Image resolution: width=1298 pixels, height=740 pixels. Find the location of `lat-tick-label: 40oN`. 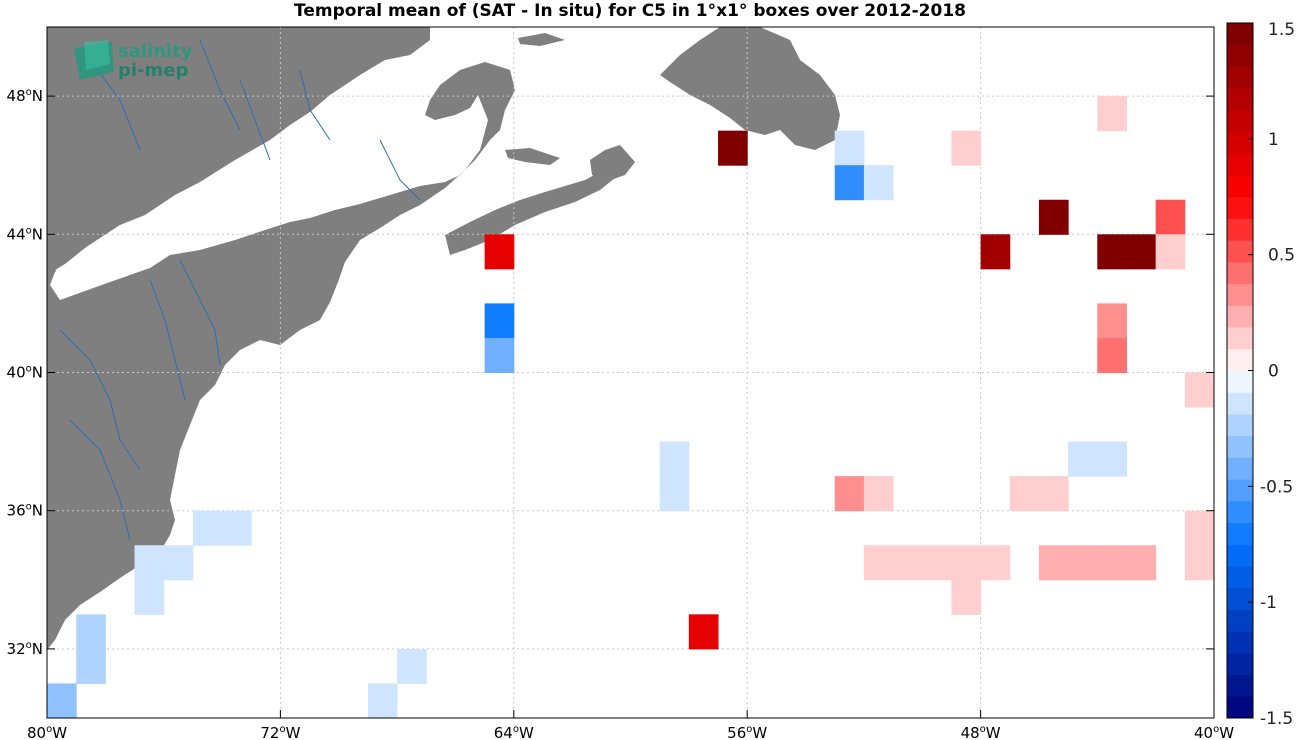

lat-tick-label: 40oN is located at coordinates (25, 373).